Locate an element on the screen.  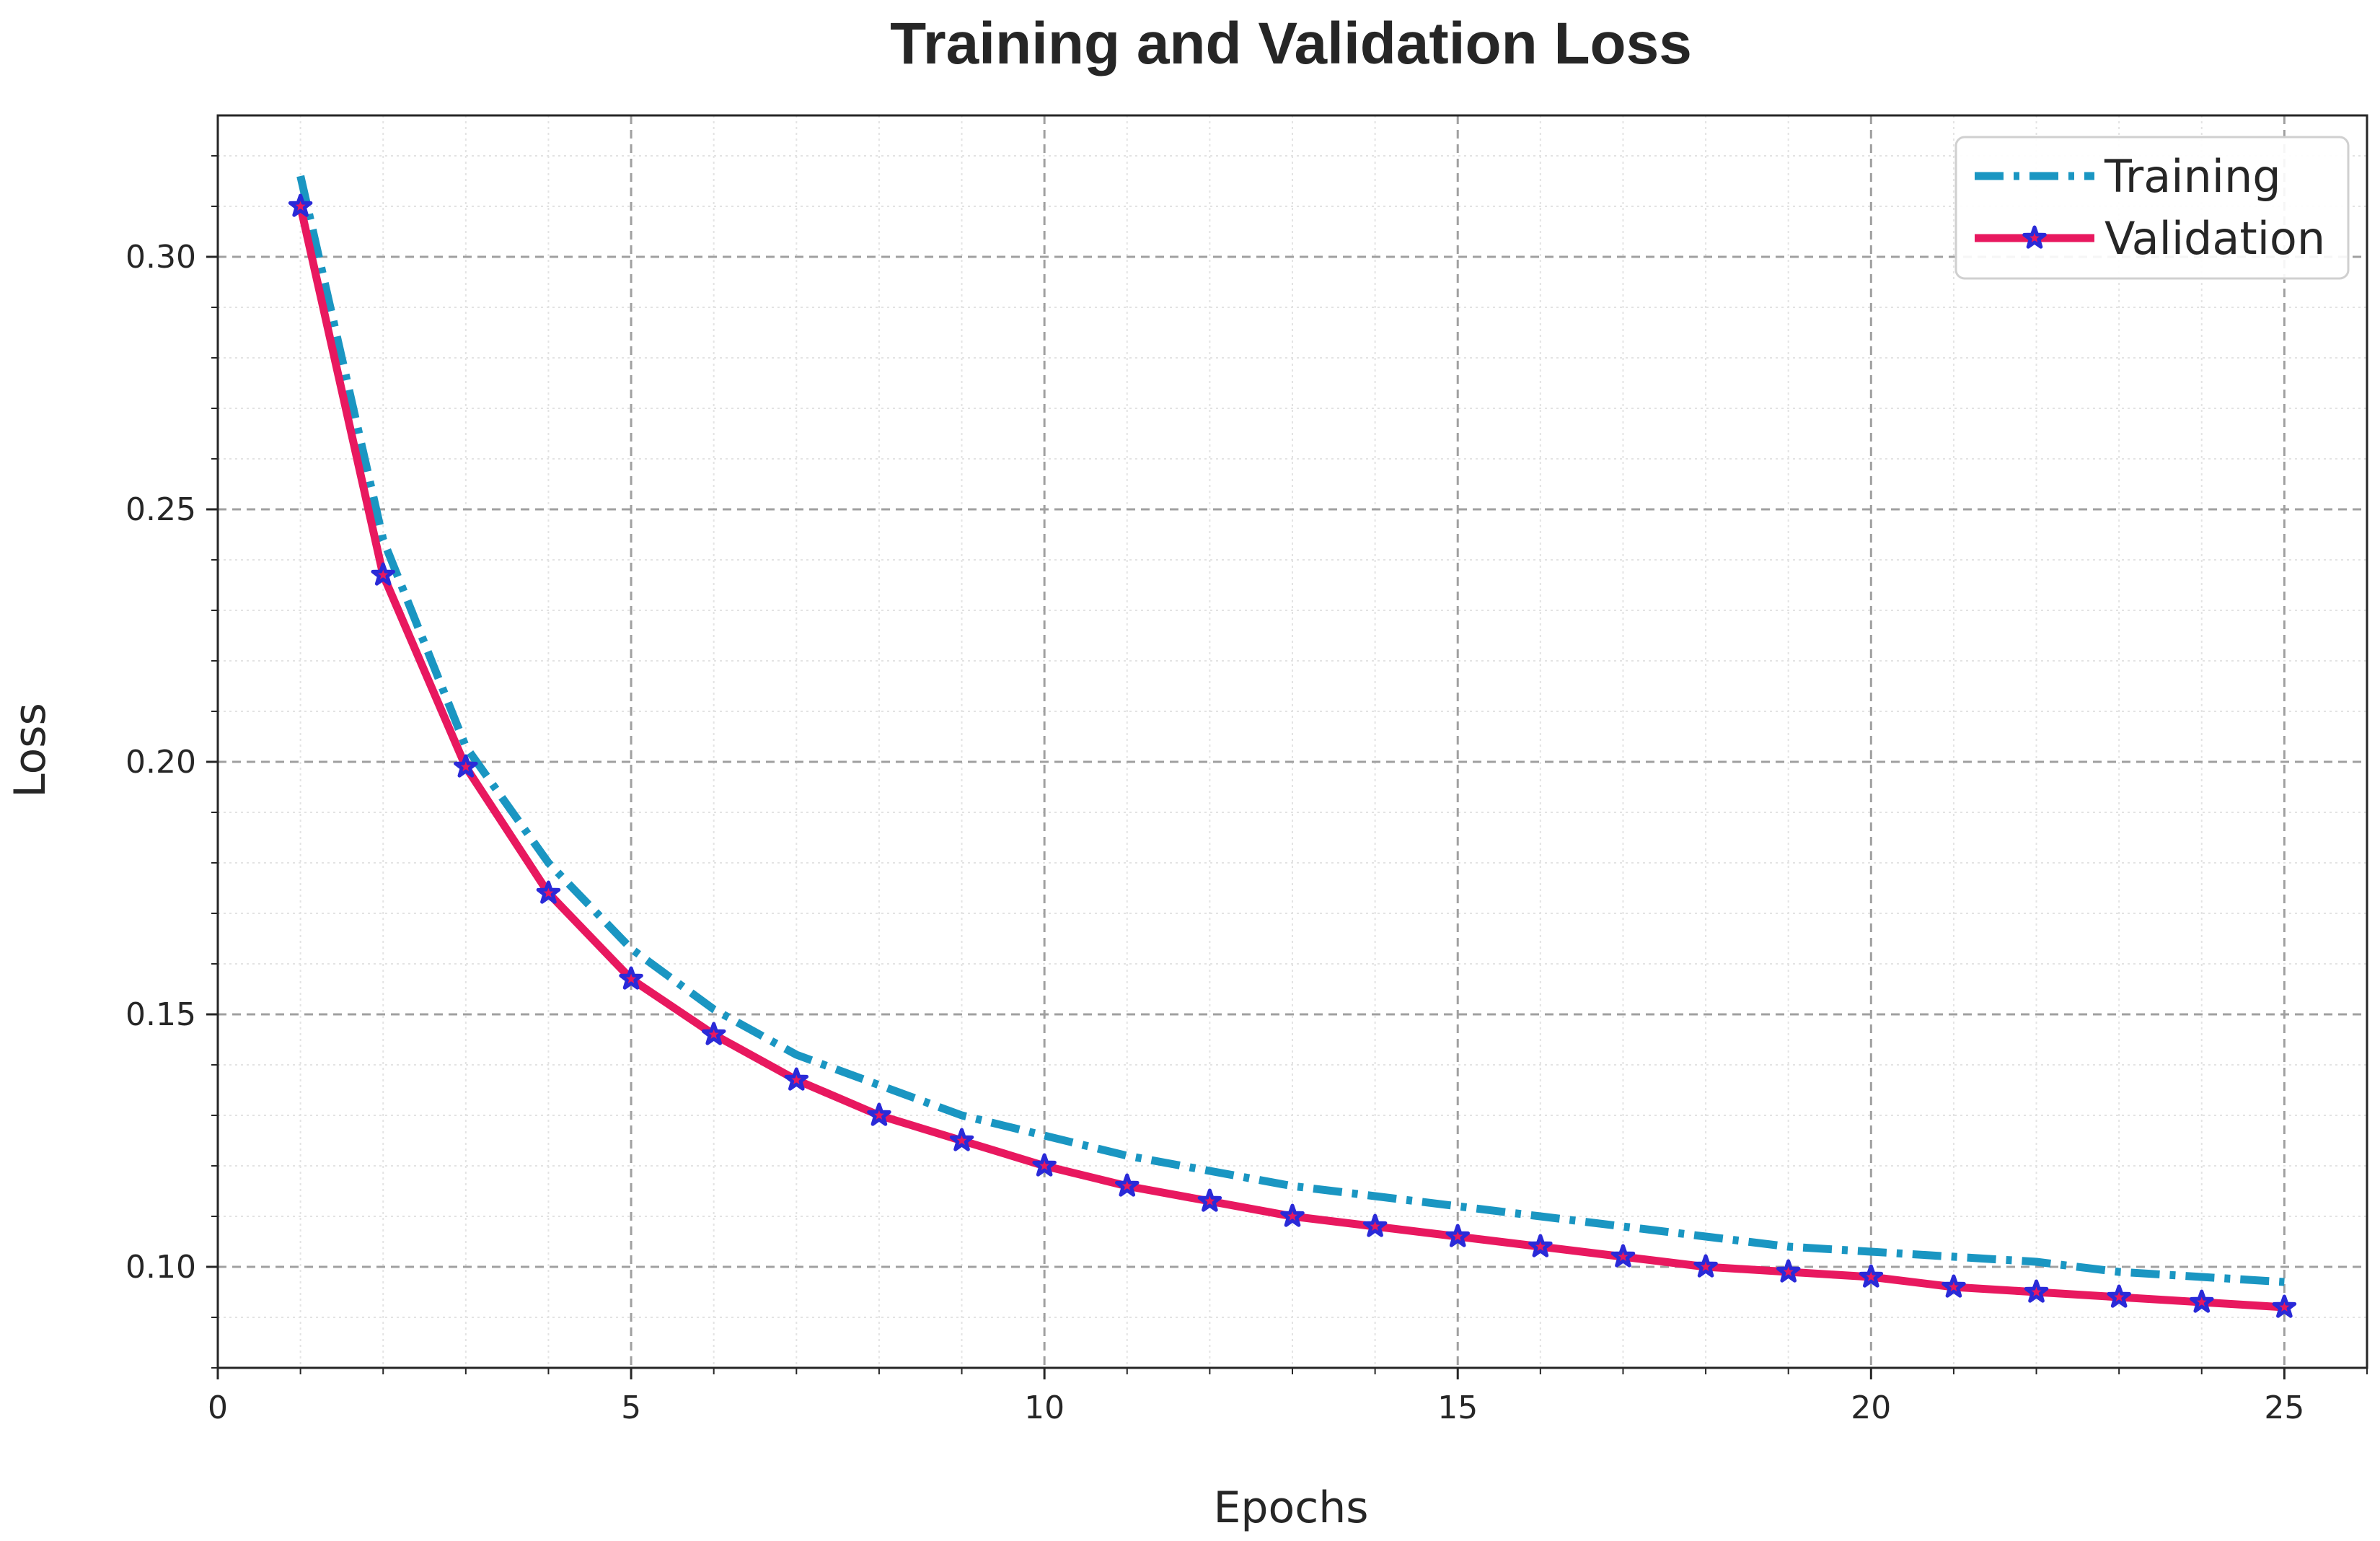
x-axis-label: Epochs is located at coordinates (1291, 1508).